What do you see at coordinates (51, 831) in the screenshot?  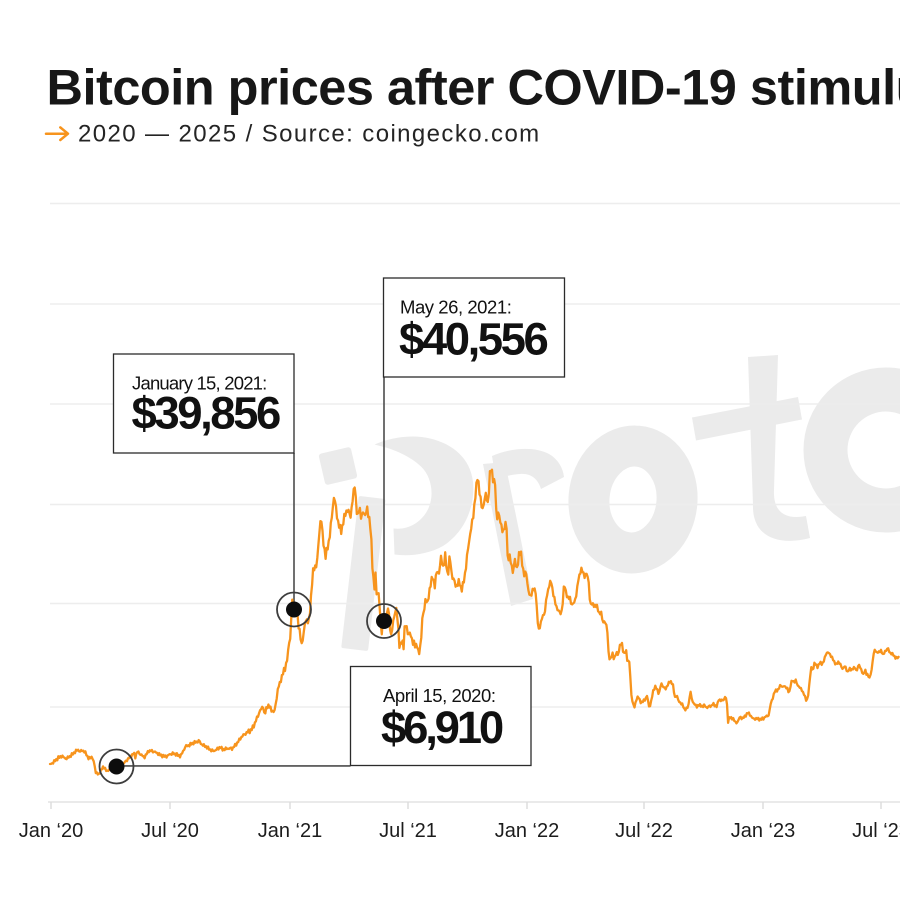 I see `svg-text: Jan ‘20` at bounding box center [51, 831].